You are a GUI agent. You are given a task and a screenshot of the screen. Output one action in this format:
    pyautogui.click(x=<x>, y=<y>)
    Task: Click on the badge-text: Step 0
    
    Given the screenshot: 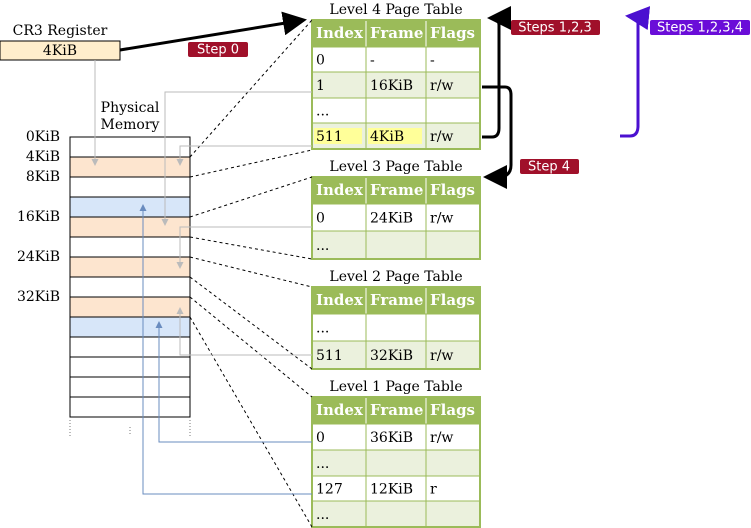 What is the action you would take?
    pyautogui.click(x=218, y=50)
    